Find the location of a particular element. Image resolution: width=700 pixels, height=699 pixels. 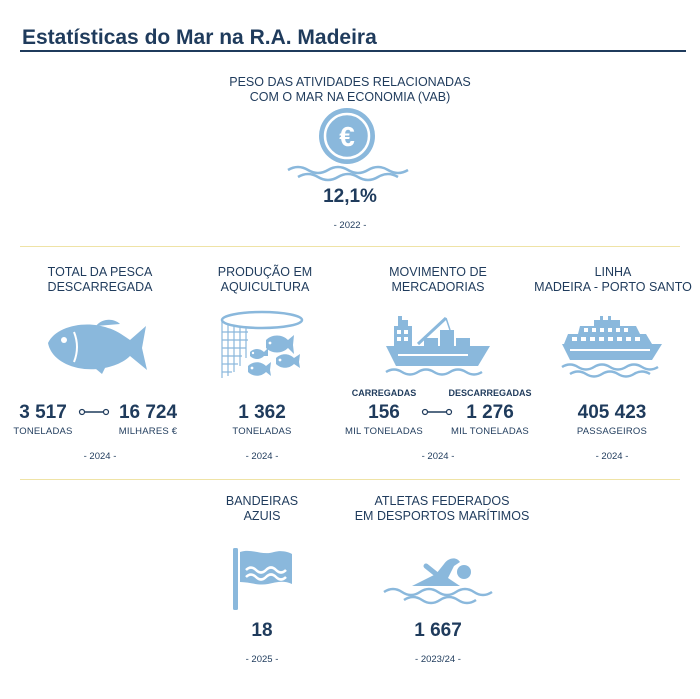

linha-label: LINHA MADEIRA - PORTO SANTO is located at coordinates (613, 280).